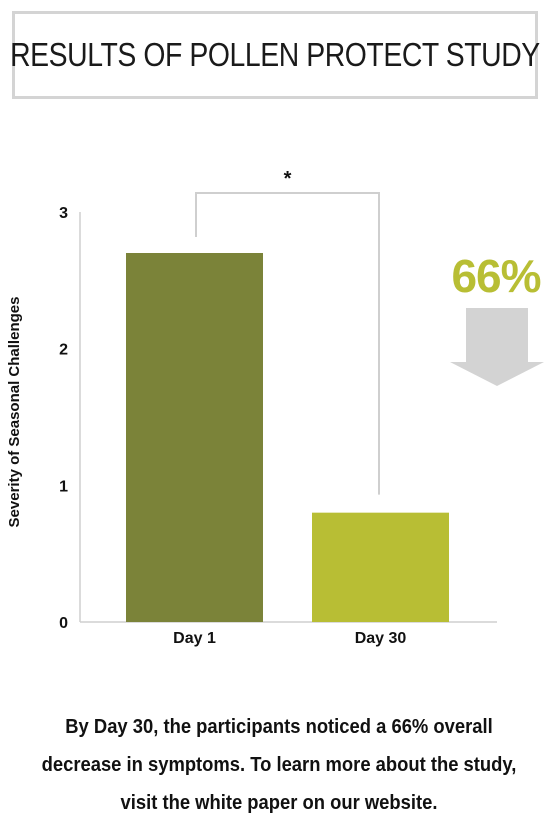 This screenshot has height=825, width=558. Describe the element at coordinates (63, 350) in the screenshot. I see `y-tick-label: 2` at that location.